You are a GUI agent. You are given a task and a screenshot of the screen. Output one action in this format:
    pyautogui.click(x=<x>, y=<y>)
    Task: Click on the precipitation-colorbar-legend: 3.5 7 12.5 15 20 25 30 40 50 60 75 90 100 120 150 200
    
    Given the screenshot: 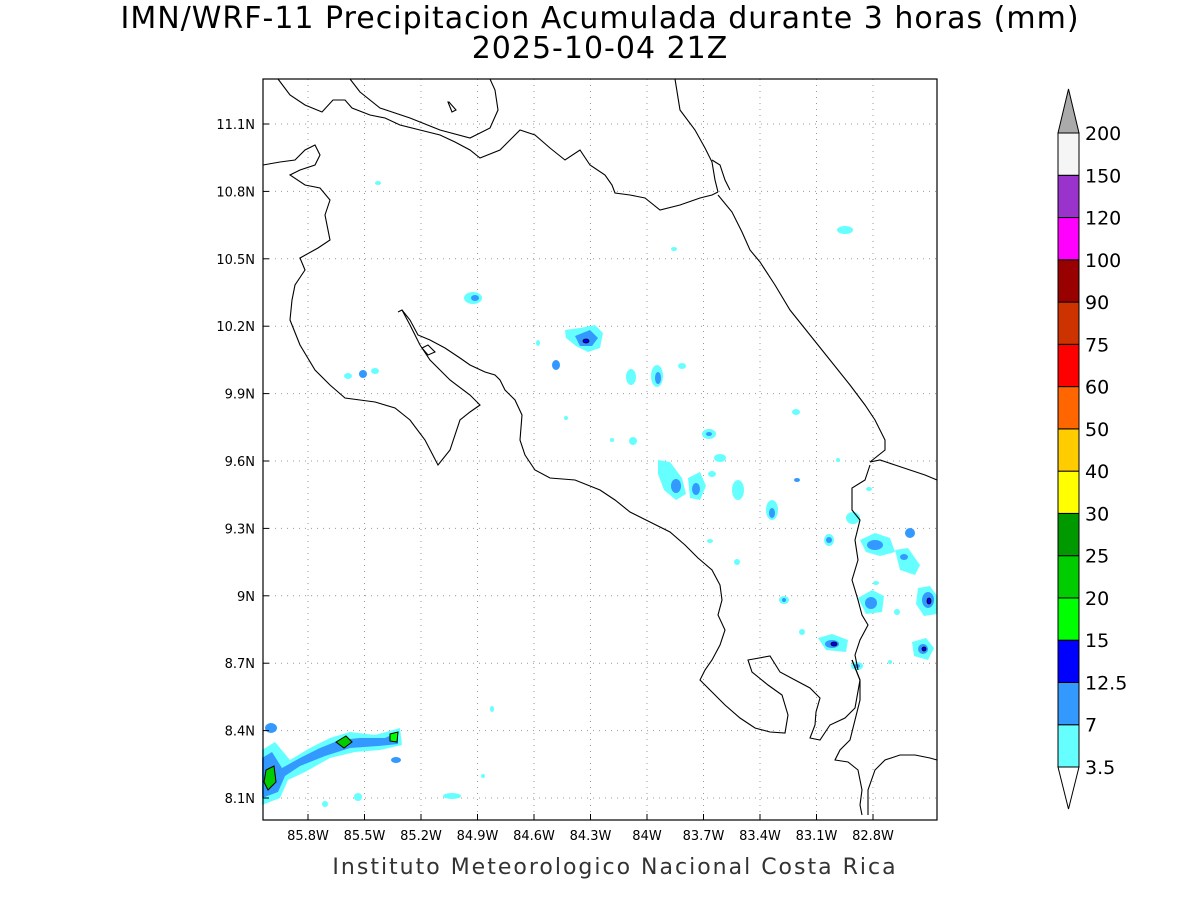 What is the action you would take?
    pyautogui.click(x=1092, y=449)
    